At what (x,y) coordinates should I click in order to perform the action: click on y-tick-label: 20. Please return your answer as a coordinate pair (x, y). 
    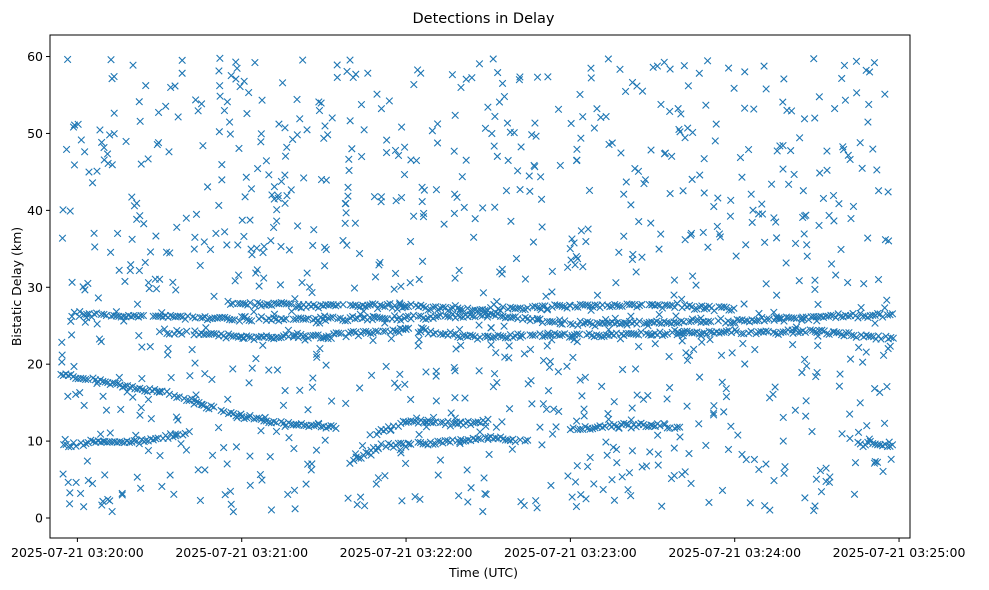
    Looking at the image, I should click on (35, 364).